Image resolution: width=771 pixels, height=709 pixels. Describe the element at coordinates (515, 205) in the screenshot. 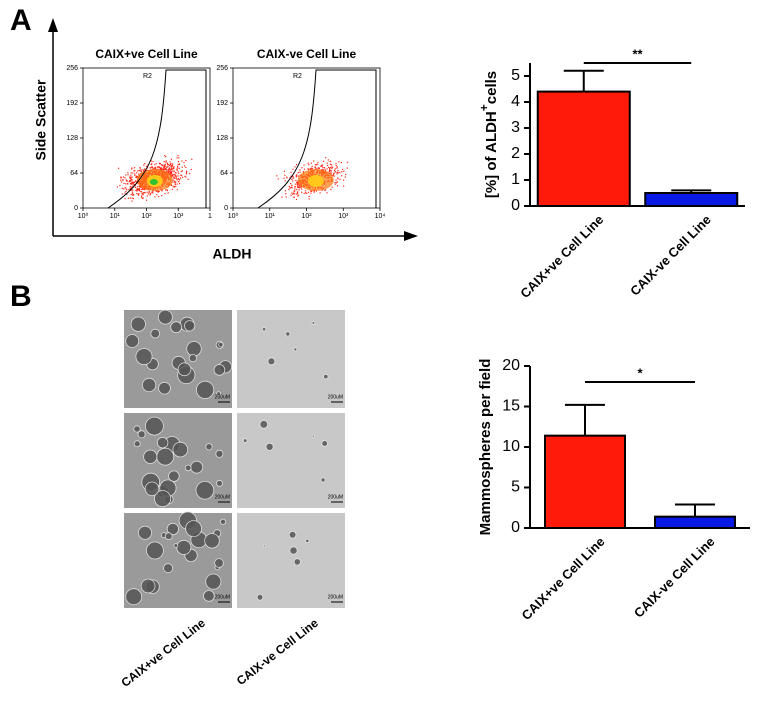

I see `y-tick-label: 0` at that location.